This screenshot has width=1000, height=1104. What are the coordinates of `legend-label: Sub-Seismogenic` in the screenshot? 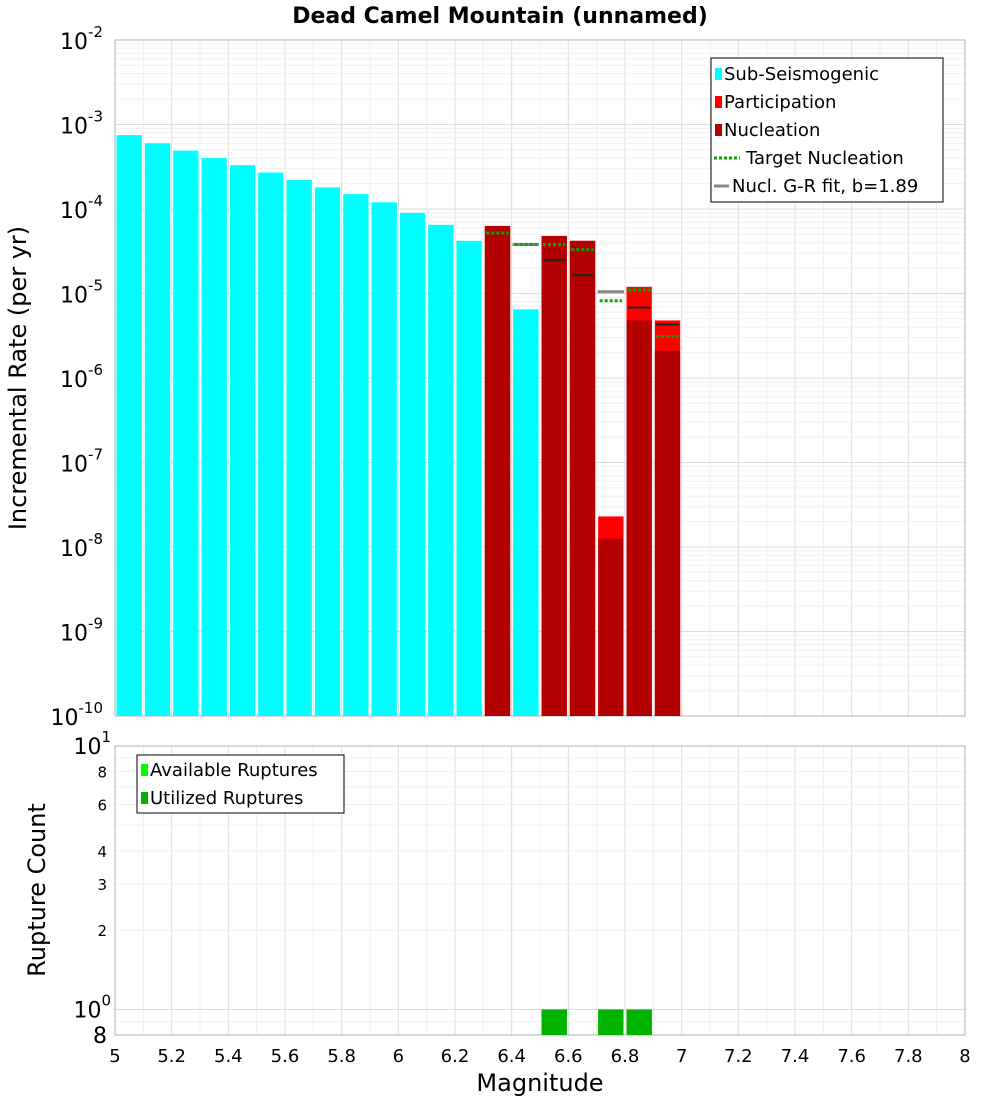 It's located at (801, 74).